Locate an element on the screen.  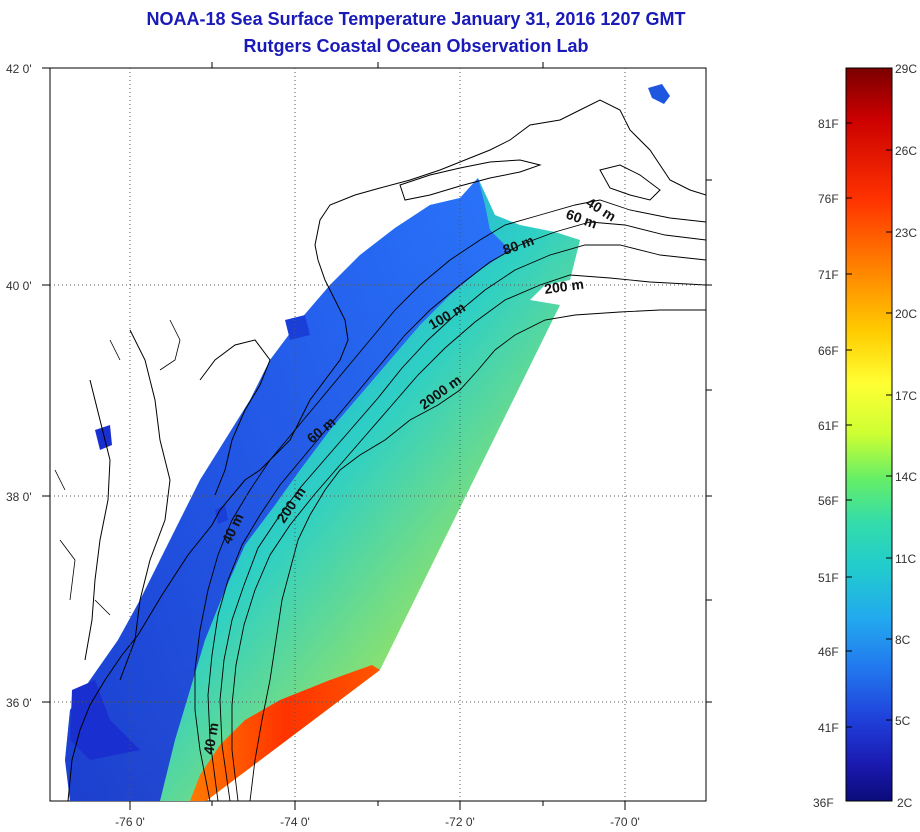
contour-label: 200 m is located at coordinates (564, 286).